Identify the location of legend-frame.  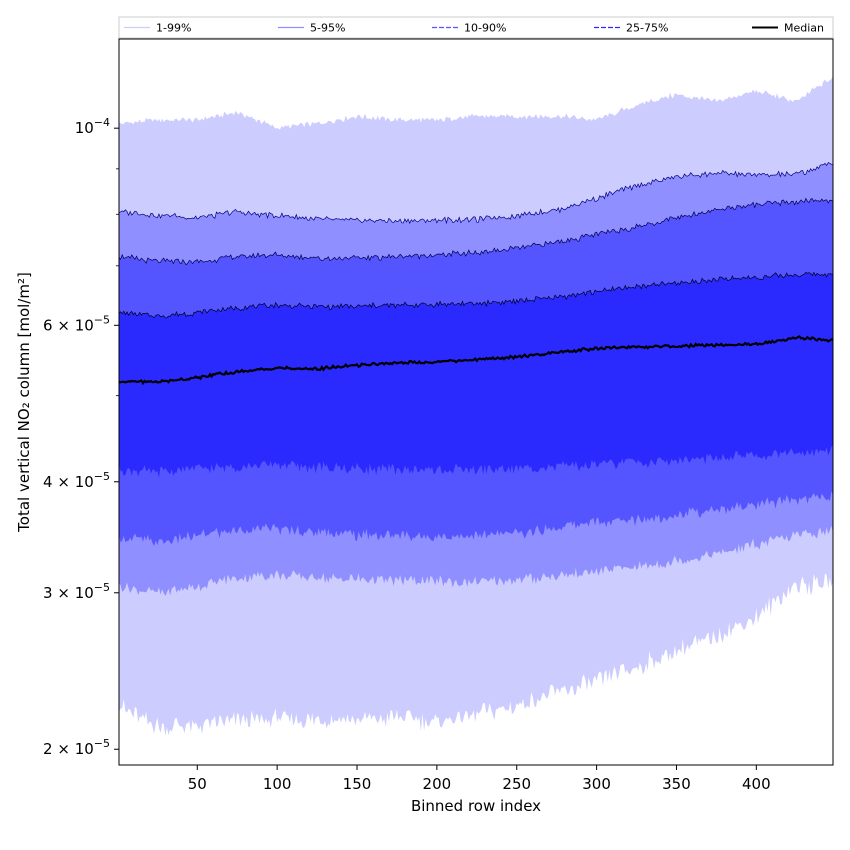
(476, 27).